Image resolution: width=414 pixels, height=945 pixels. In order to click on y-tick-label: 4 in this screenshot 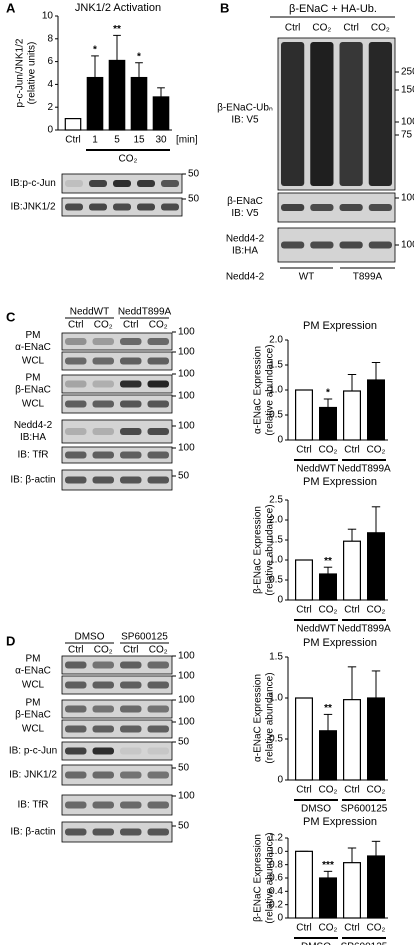, I will do `click(50, 84)`.